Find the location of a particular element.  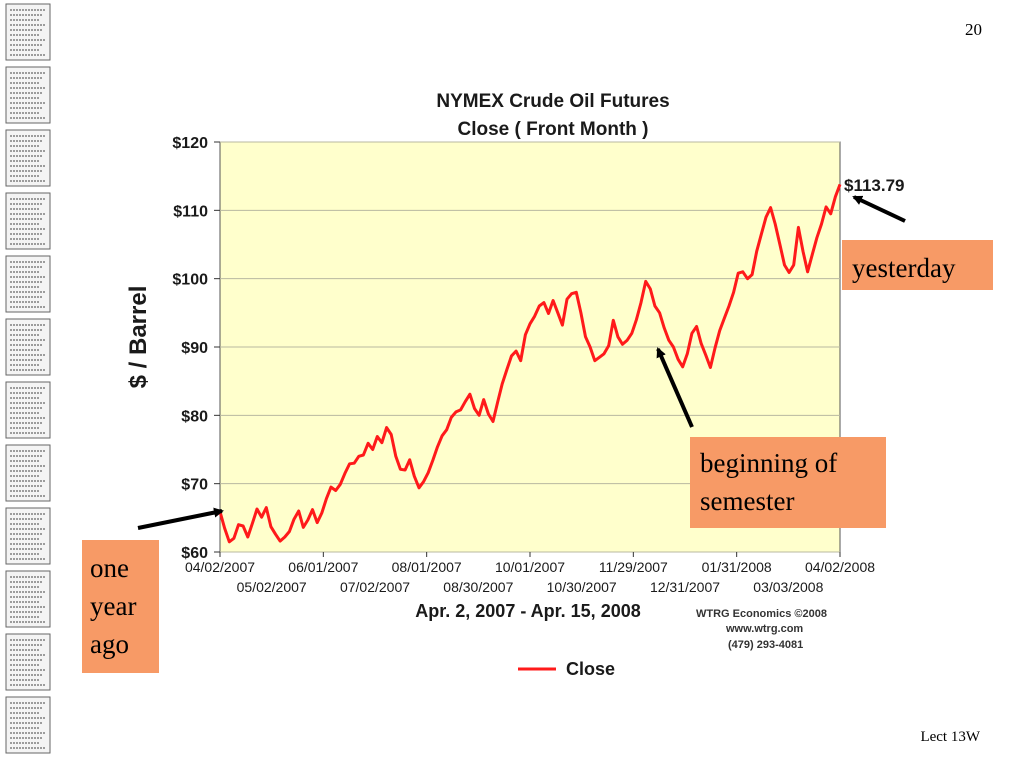

callout-yesterday: yesterday is located at coordinates (917, 265).